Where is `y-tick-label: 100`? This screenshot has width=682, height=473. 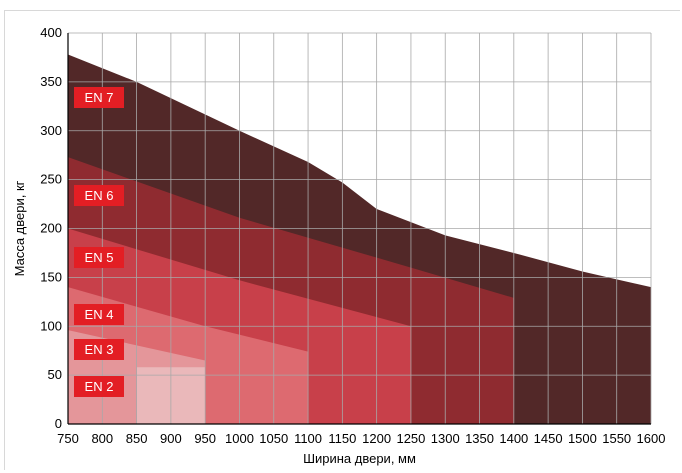
y-tick-label: 100 is located at coordinates (51, 325).